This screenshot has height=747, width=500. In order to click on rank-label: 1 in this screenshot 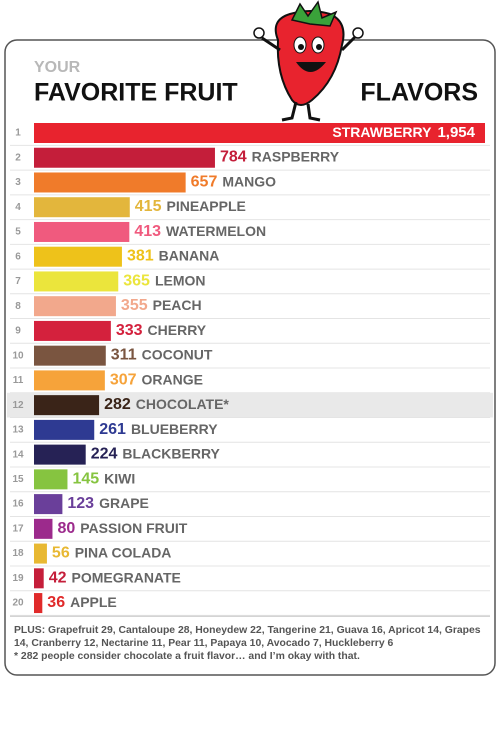, I will do `click(18, 133)`.